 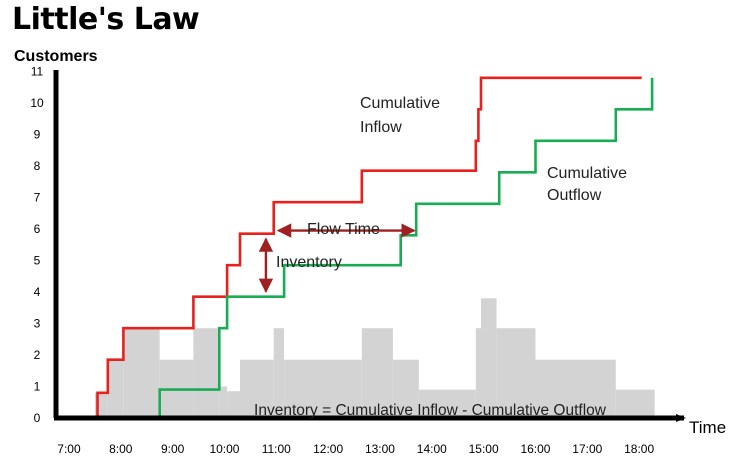 I want to click on flow-time-label: Flow Time, so click(x=343, y=229).